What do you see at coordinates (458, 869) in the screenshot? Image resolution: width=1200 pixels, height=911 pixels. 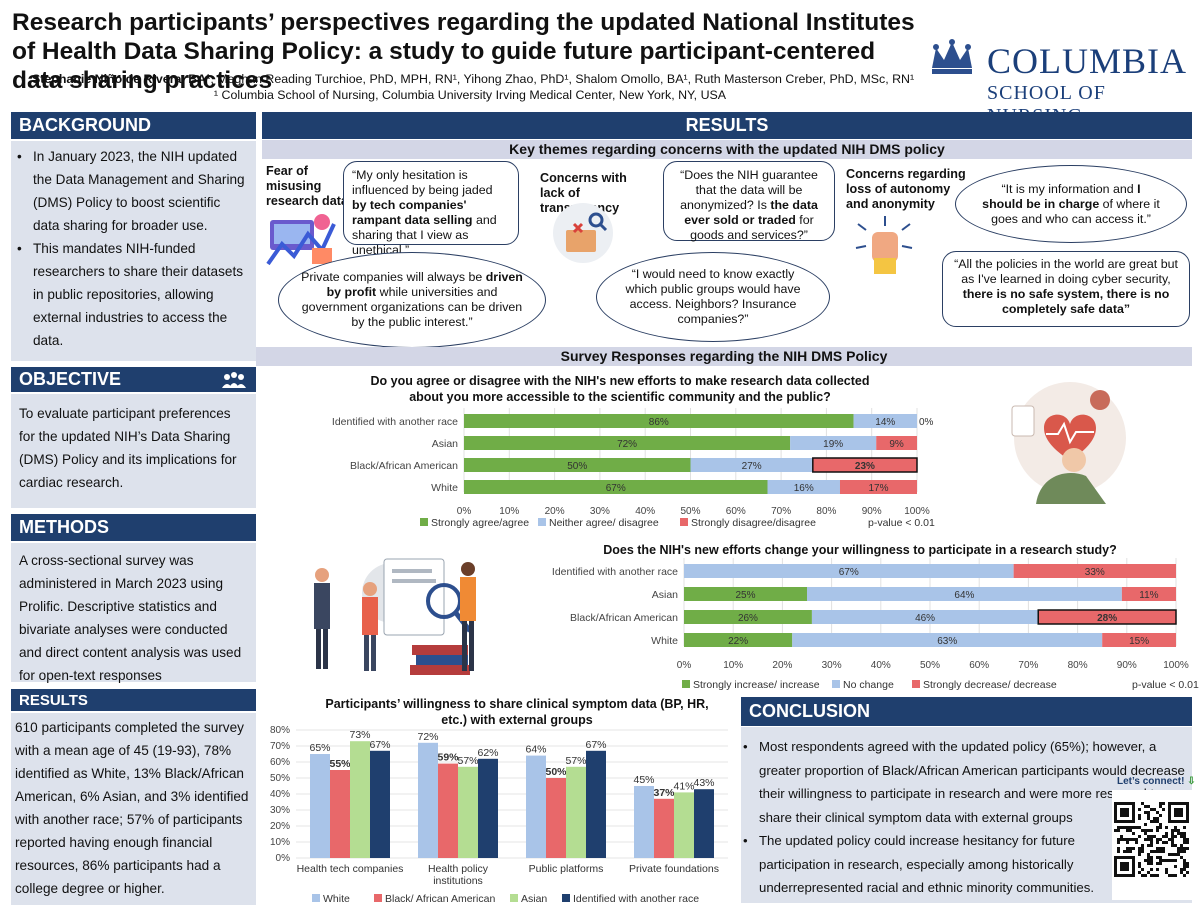 I see `category-label: Health policy` at bounding box center [458, 869].